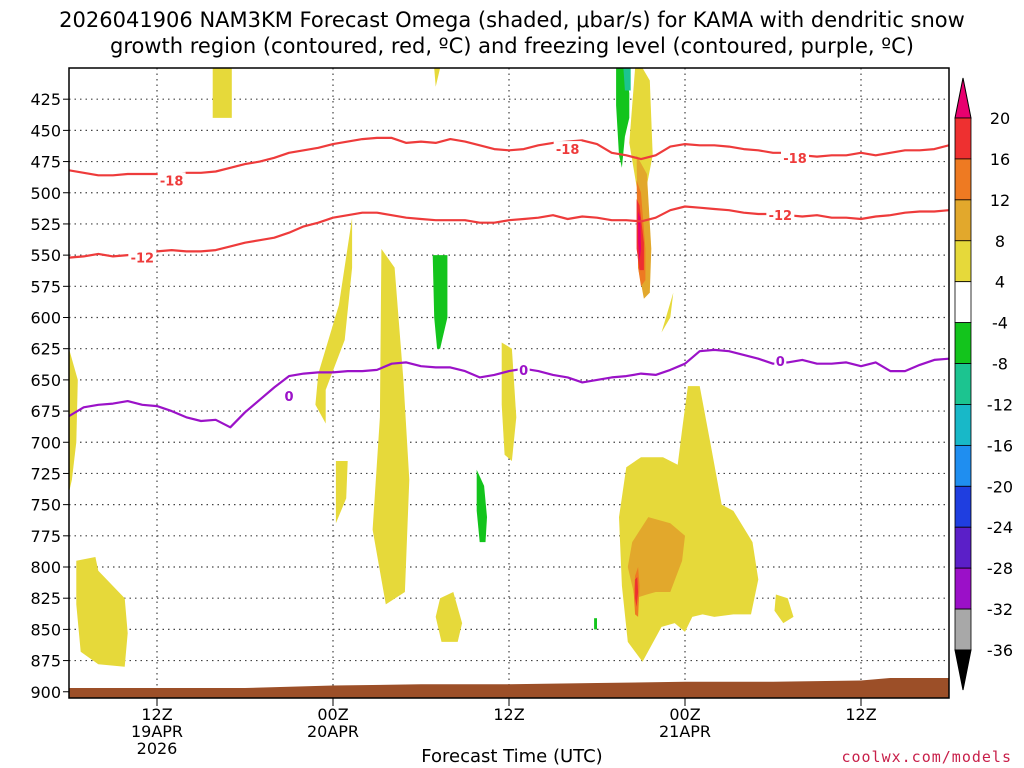  What do you see at coordinates (157, 748) in the screenshot?
I see `x-tick-label: 2026` at bounding box center [157, 748].